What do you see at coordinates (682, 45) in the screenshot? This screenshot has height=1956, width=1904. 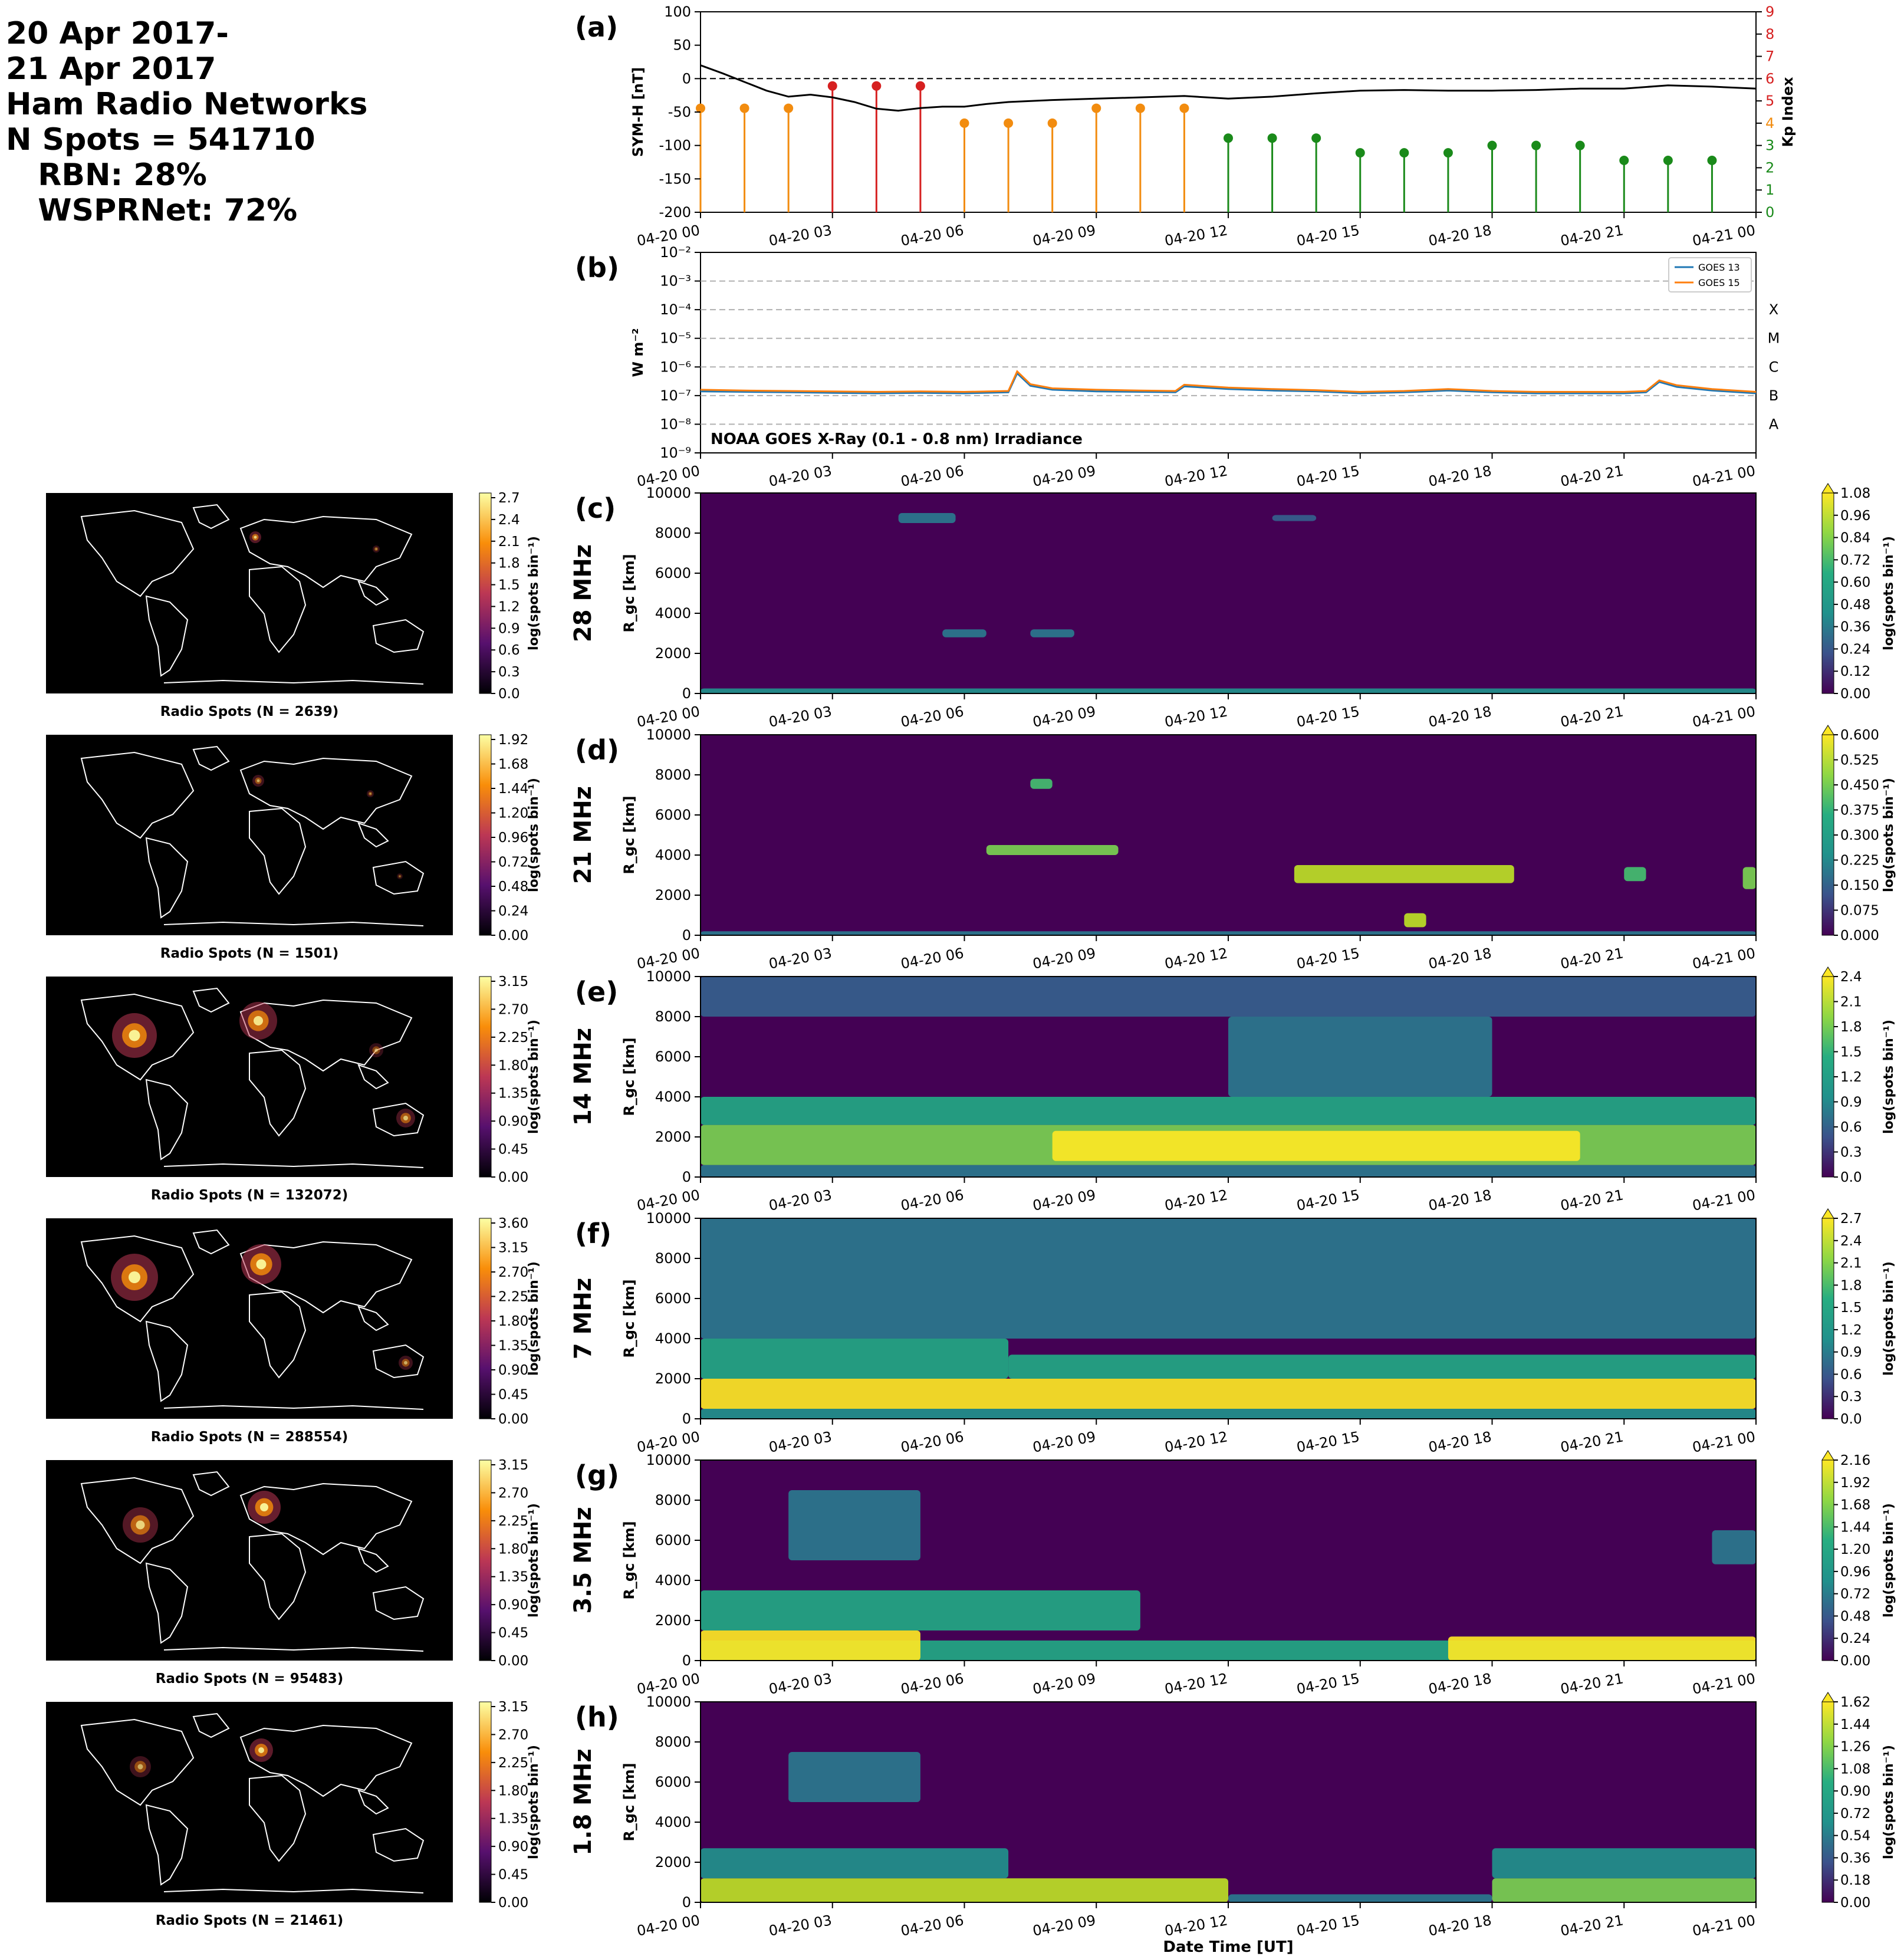 I see `symh-y-tick-label: 50` at bounding box center [682, 45].